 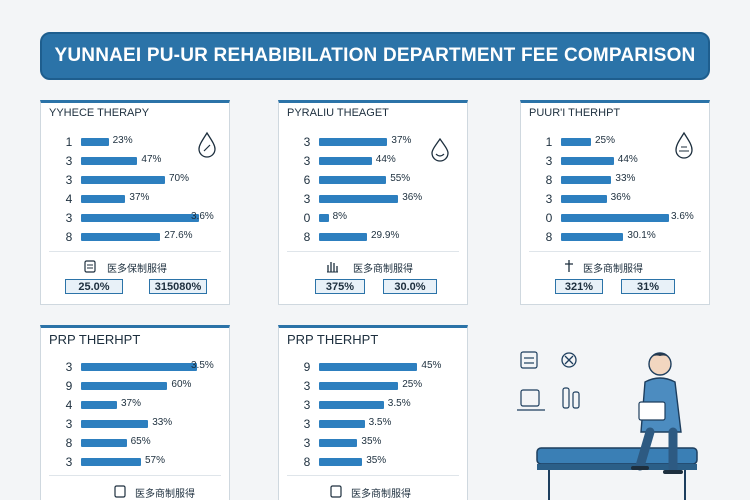 I want to click on bar-row: 8 30.1%, so click(x=616, y=237).